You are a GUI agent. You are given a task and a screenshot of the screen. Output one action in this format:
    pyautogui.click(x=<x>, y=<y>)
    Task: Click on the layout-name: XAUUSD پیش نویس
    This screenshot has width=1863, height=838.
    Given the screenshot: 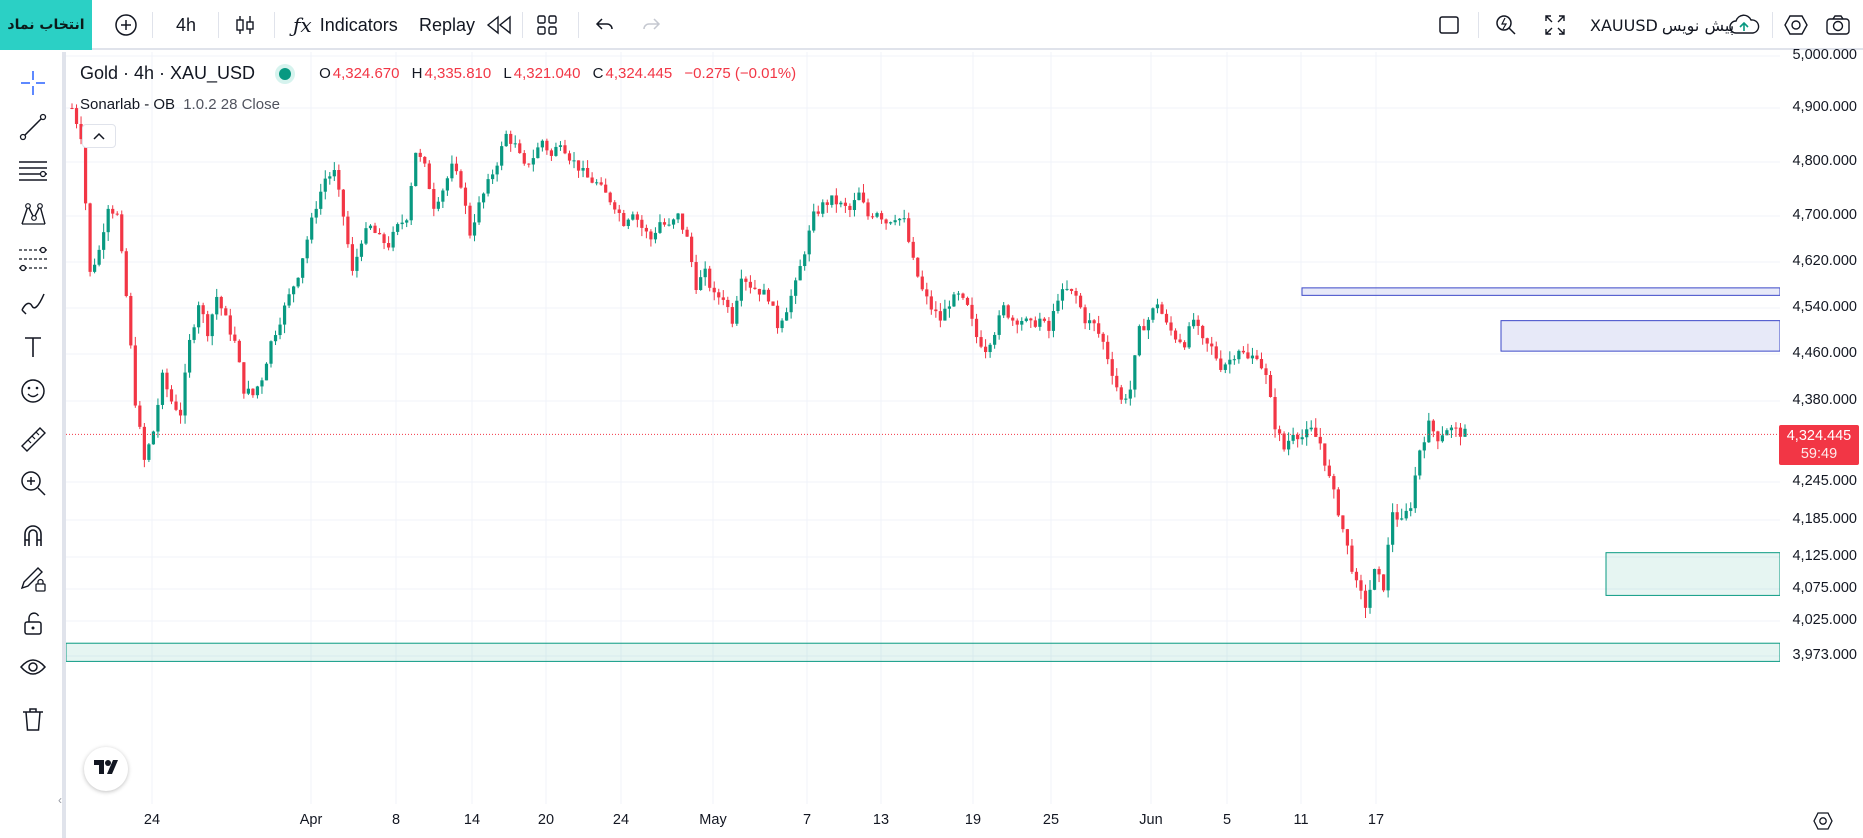 What is the action you would take?
    pyautogui.click(x=1662, y=25)
    